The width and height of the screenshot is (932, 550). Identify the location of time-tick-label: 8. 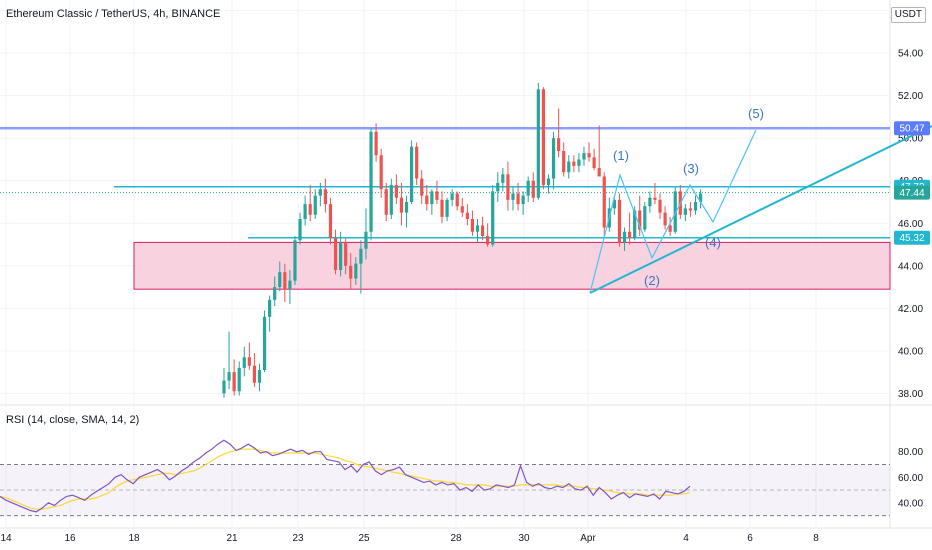
(816, 538).